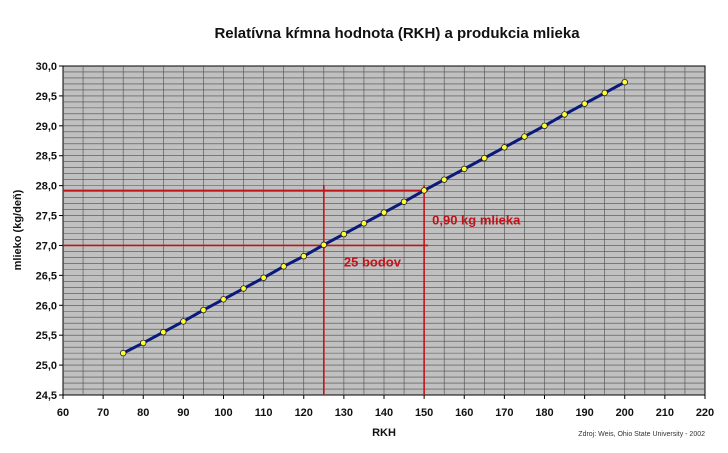 This screenshot has height=453, width=728. I want to click on x-tick-label: 220, so click(705, 413).